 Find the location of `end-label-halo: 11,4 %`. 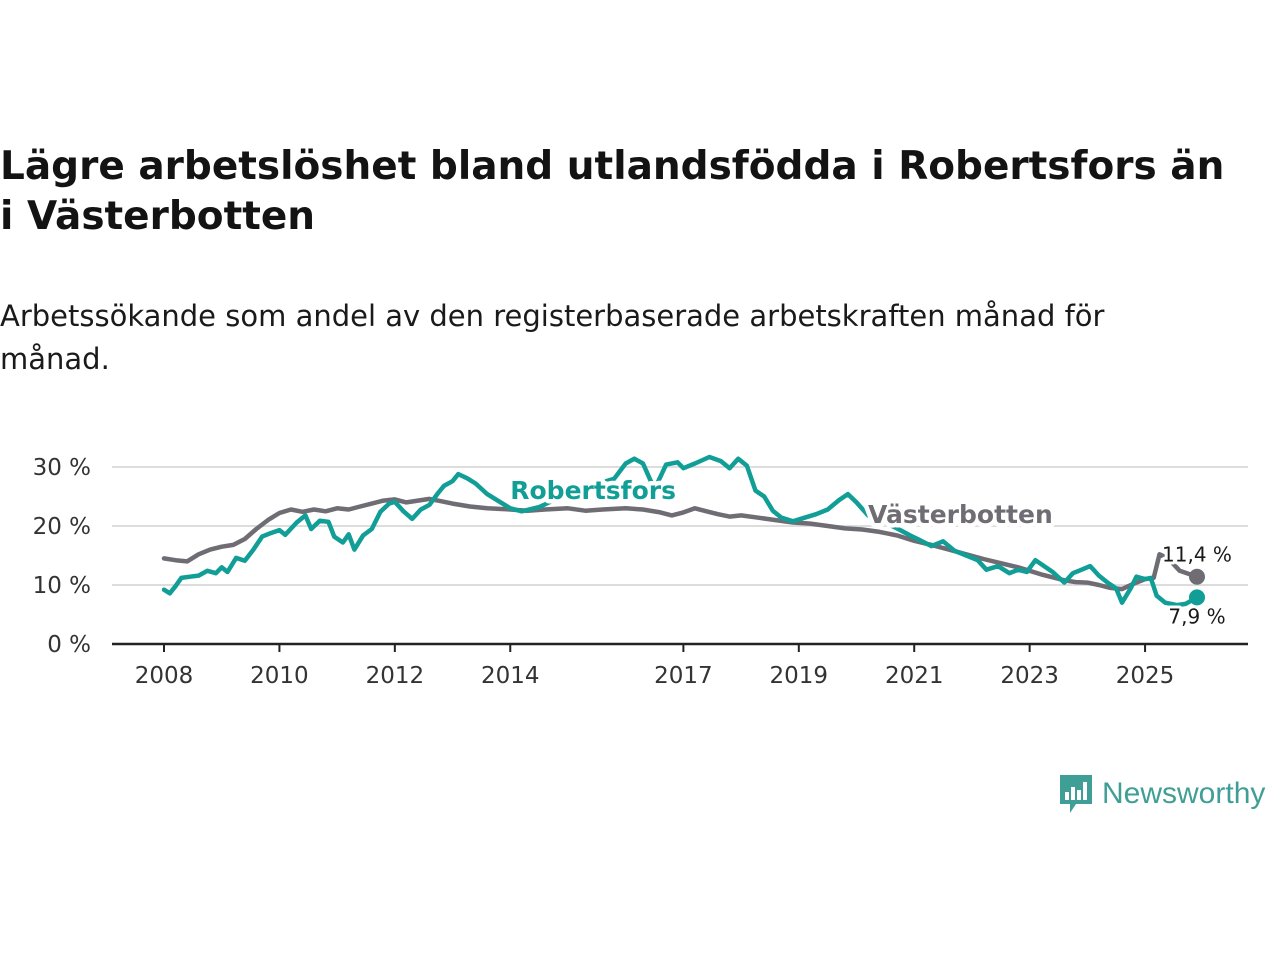

end-label-halo: 11,4 % is located at coordinates (1197, 555).